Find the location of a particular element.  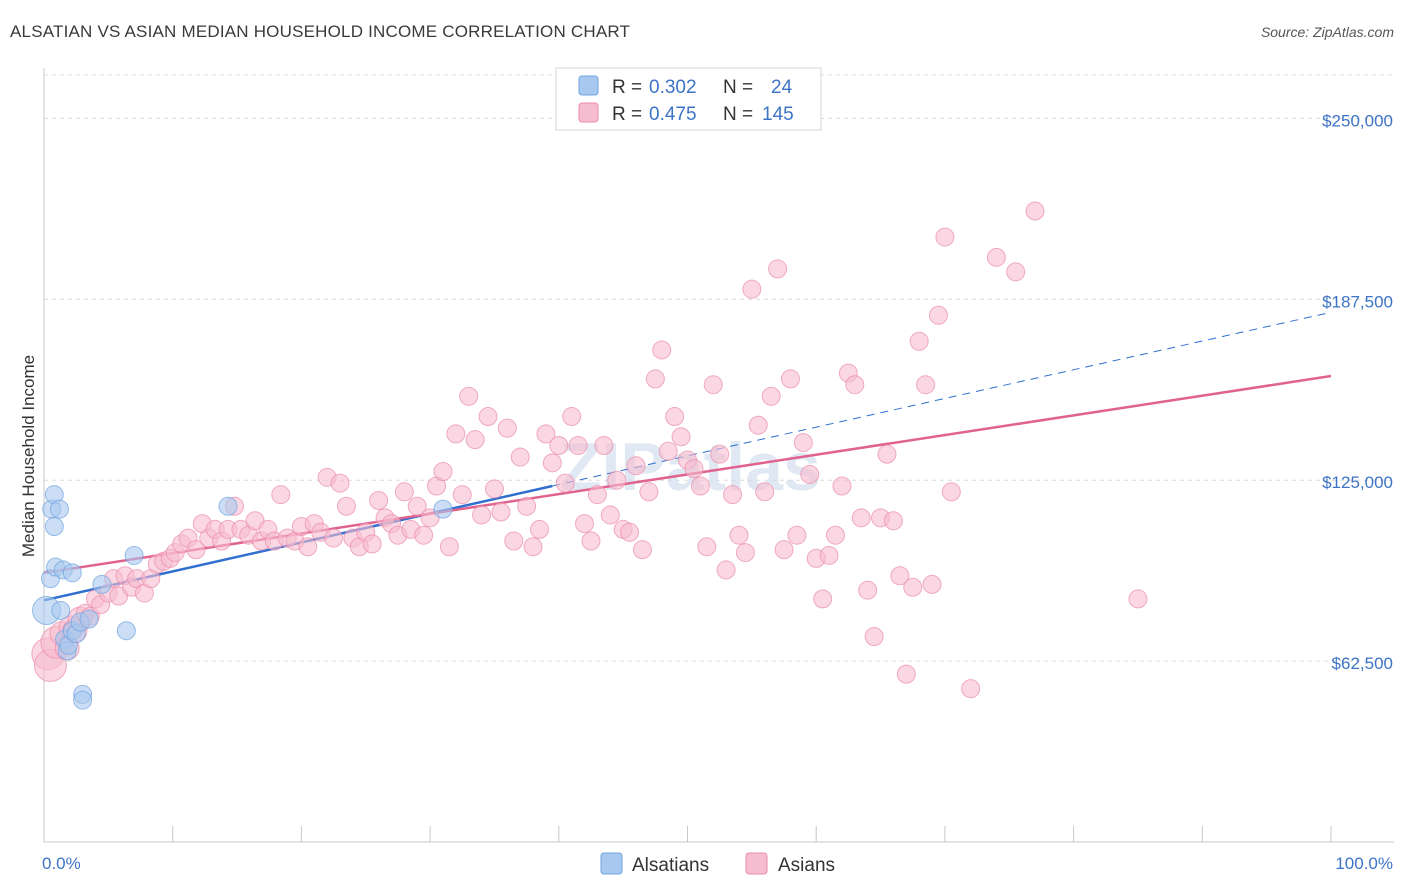

legend-r-value-2: 0.475 is located at coordinates (673, 114).